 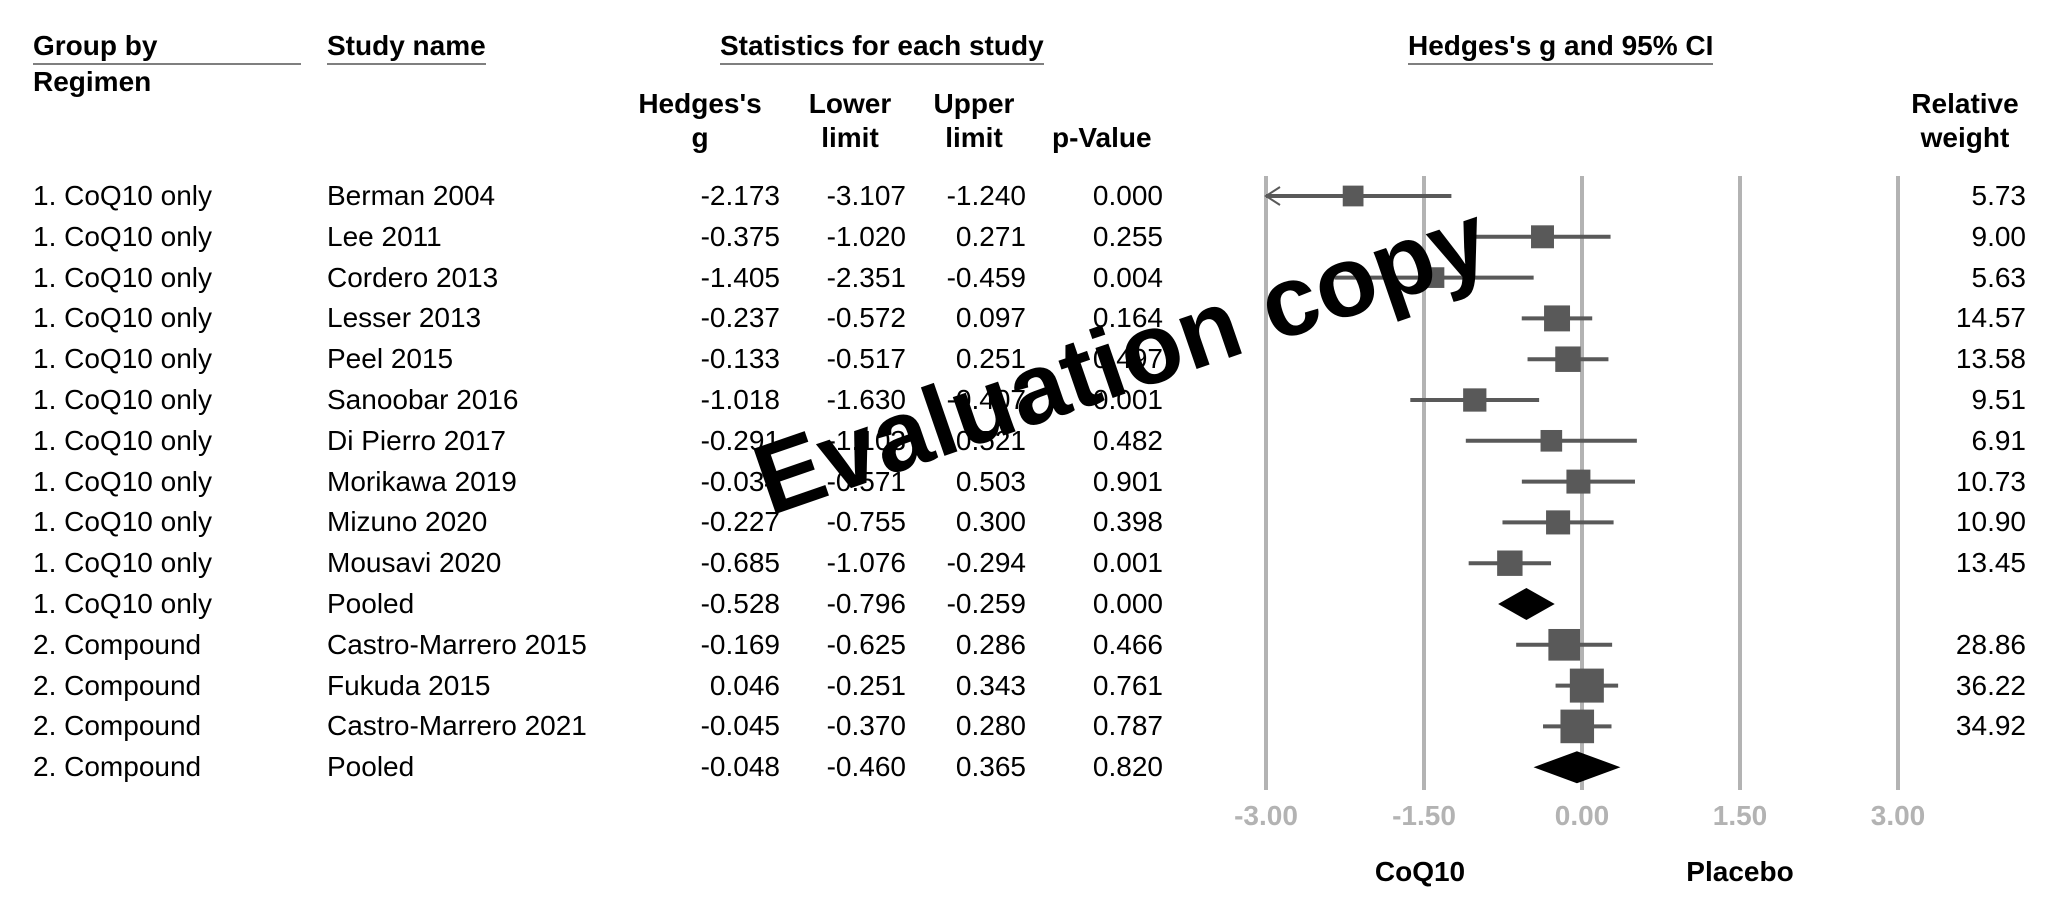 I want to click on p-value-header: p-Value, so click(x=1102, y=137).